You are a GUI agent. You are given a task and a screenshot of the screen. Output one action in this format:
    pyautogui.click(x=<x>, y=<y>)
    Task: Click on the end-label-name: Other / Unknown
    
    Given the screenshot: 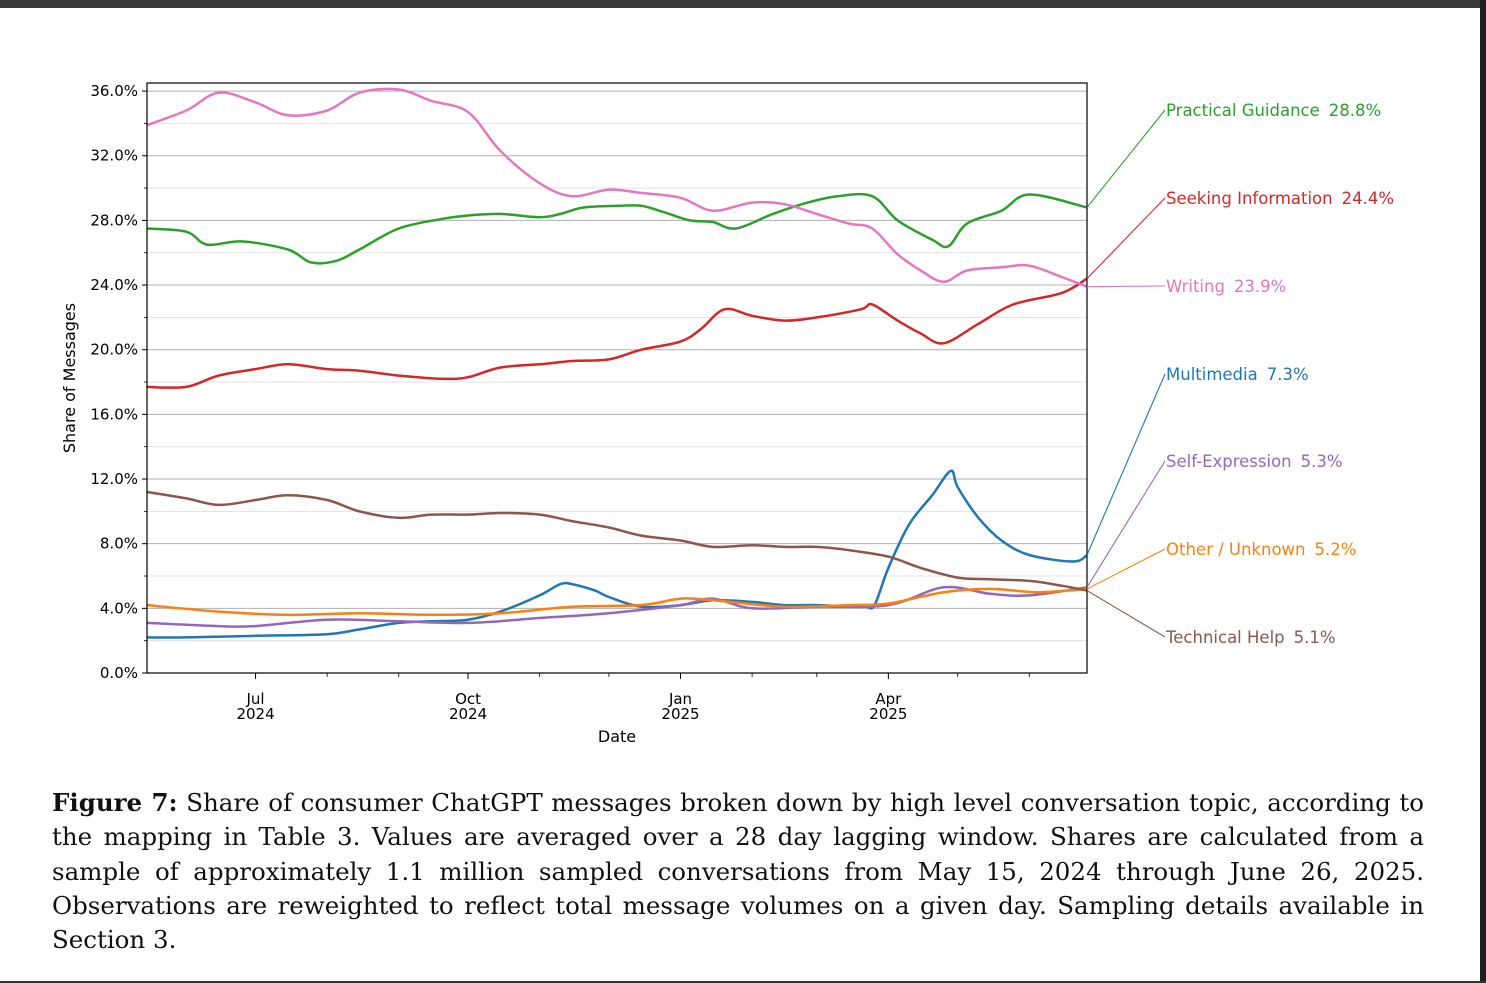 What is the action you would take?
    pyautogui.click(x=1236, y=549)
    